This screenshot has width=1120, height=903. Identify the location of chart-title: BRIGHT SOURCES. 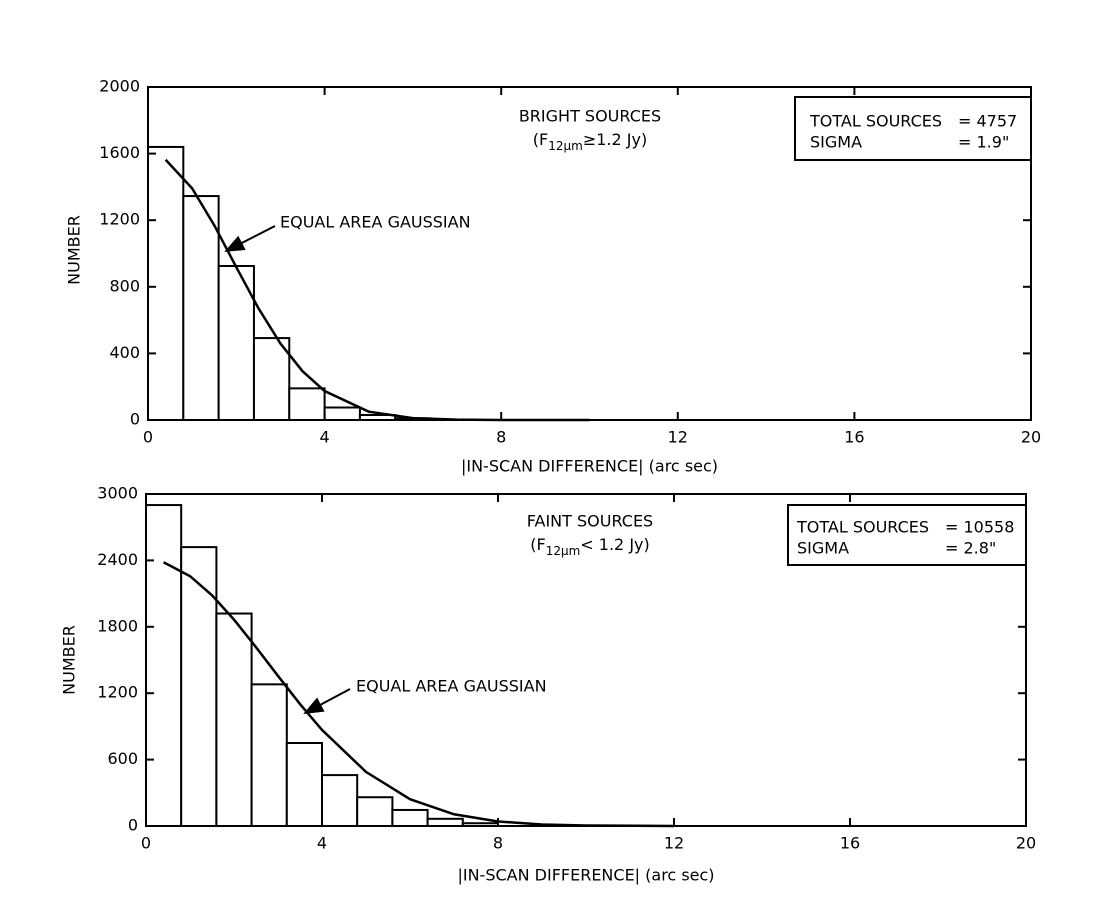
(590, 116).